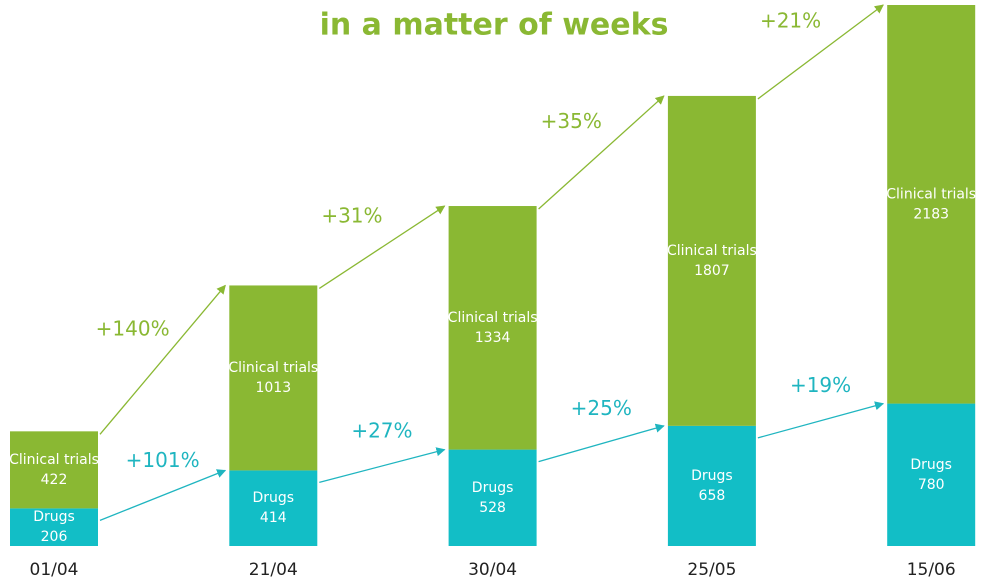 This screenshot has width=988, height=583. What do you see at coordinates (494, 25) in the screenshot?
I see `chart-title: in a matter of weeks` at bounding box center [494, 25].